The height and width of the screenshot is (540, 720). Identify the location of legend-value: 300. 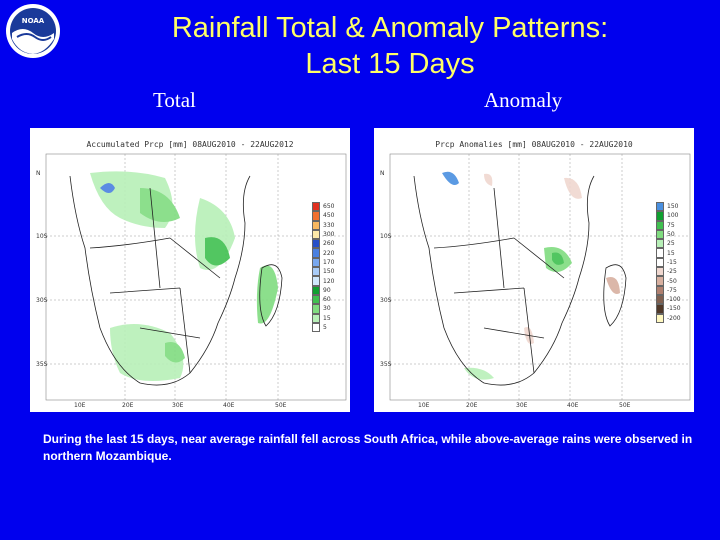
(329, 235).